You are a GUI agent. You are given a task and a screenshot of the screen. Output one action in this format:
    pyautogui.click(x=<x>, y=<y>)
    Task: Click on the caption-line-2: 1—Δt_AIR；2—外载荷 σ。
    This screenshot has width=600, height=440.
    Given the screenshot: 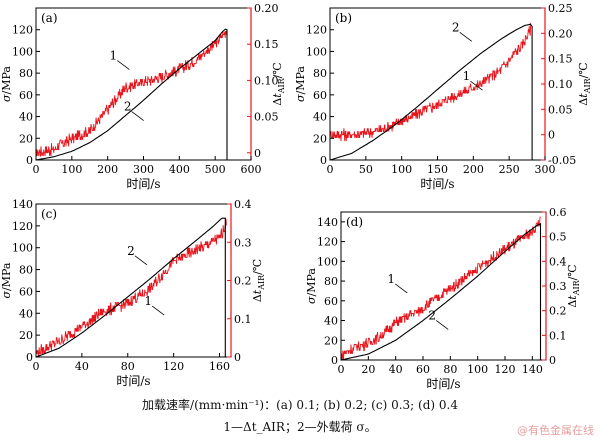 What is the action you would take?
    pyautogui.click(x=300, y=427)
    